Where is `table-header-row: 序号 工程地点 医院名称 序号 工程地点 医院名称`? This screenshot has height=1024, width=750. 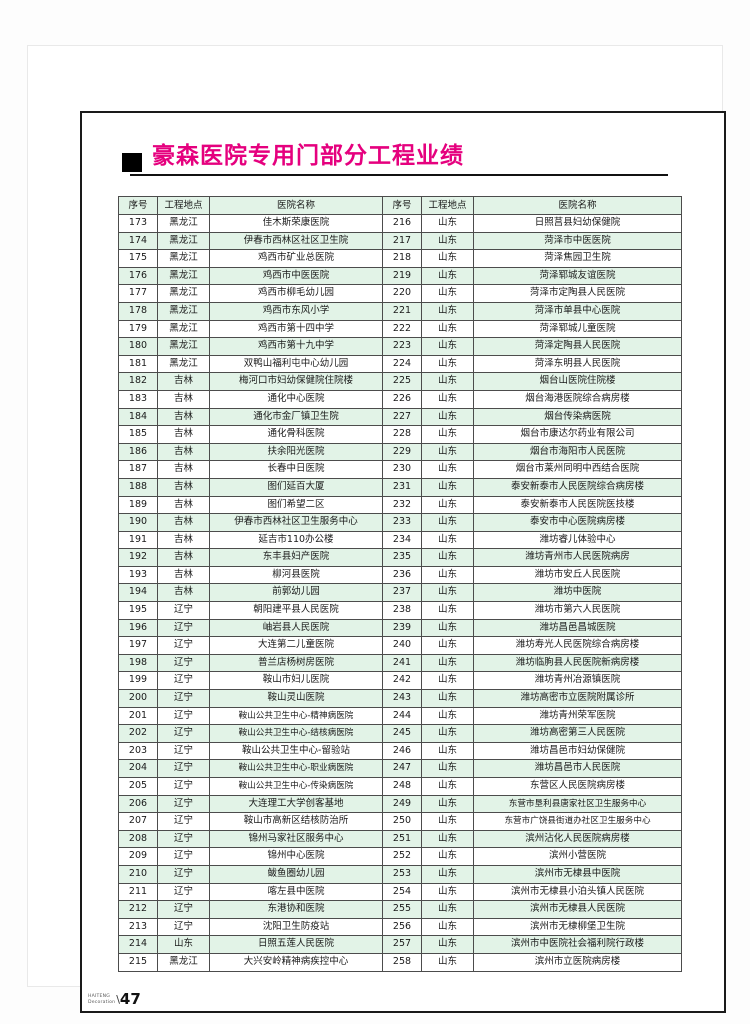
table-header-row: 序号 工程地点 医院名称 序号 工程地点 医院名称 is located at coordinates (400, 205).